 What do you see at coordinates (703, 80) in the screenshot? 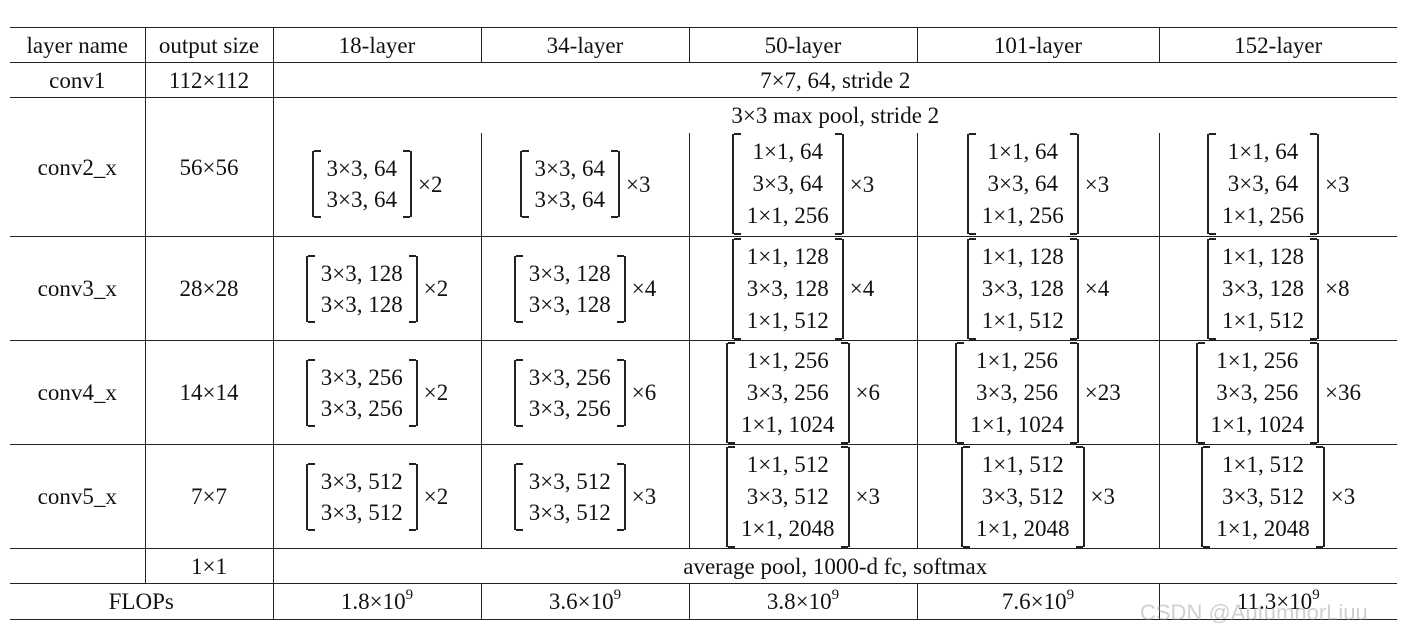
I see `conv1-row: conv1 112×112 7×7, 64, stride 2` at bounding box center [703, 80].